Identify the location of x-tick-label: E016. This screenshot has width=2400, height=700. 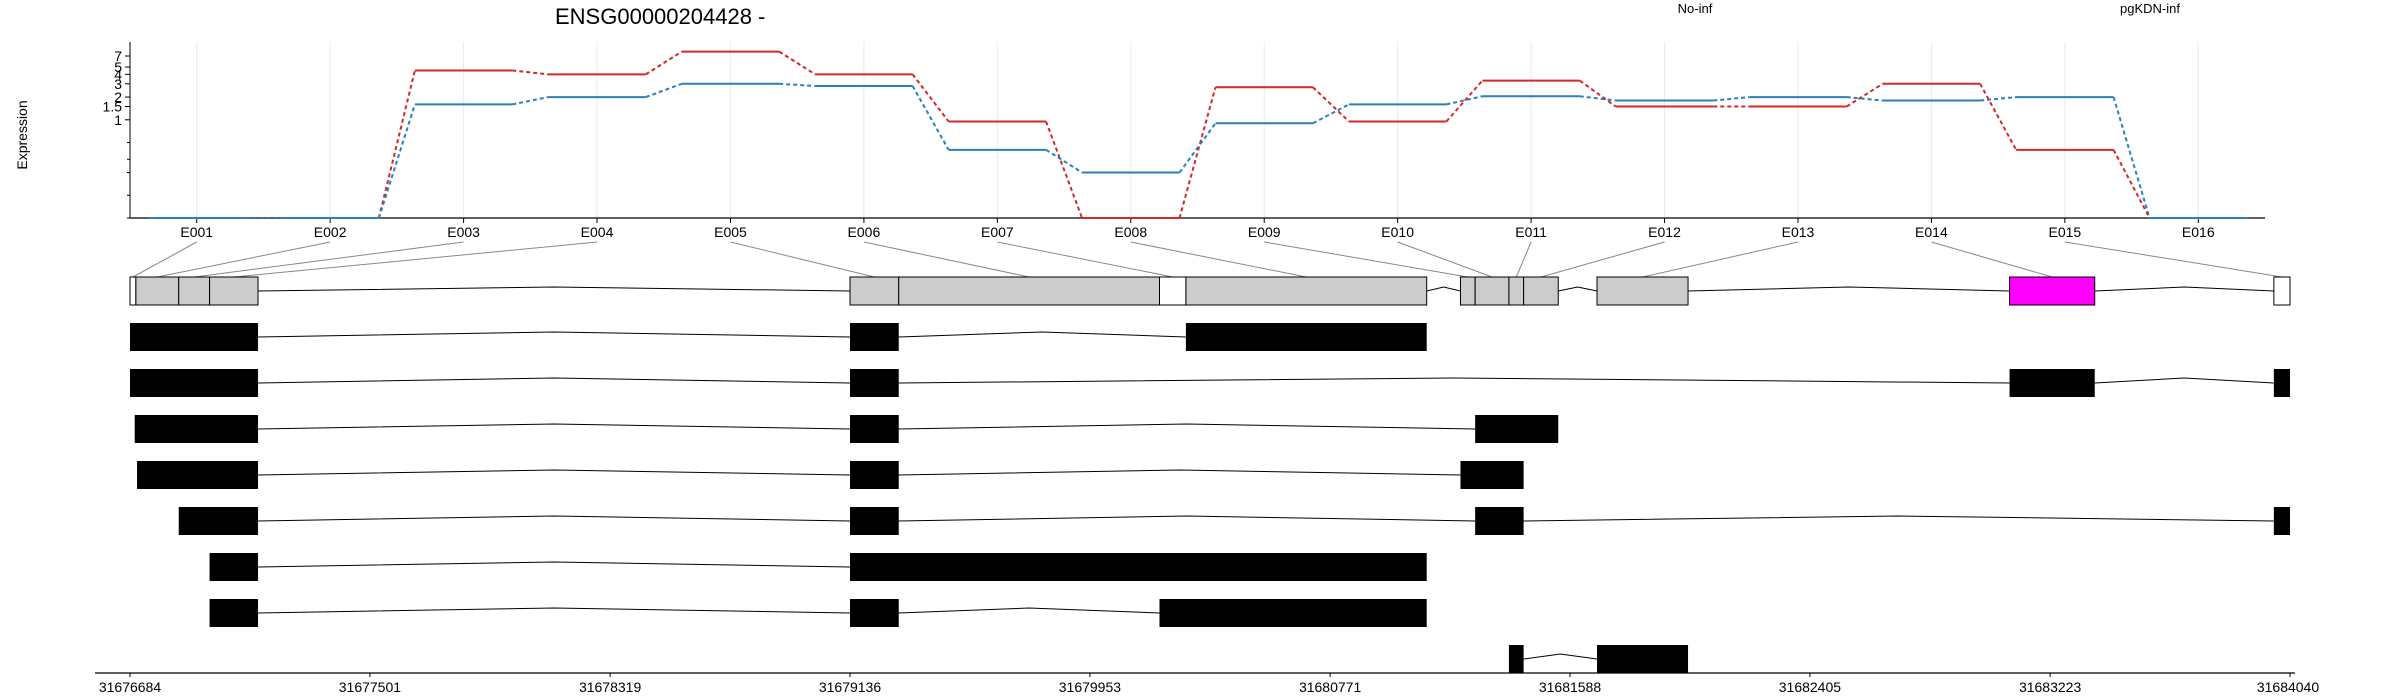
(2198, 232).